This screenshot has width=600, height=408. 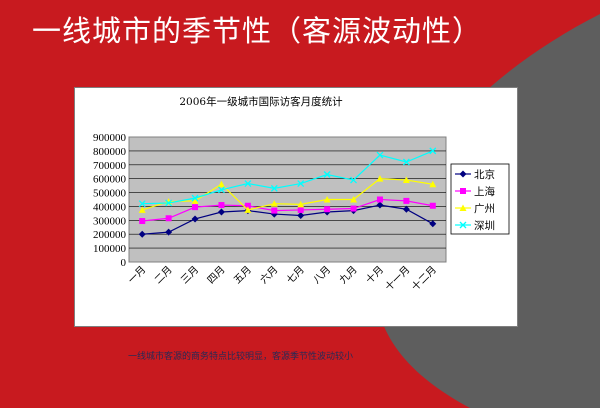 I want to click on x-tick-label: 五月, so click(x=242, y=275).